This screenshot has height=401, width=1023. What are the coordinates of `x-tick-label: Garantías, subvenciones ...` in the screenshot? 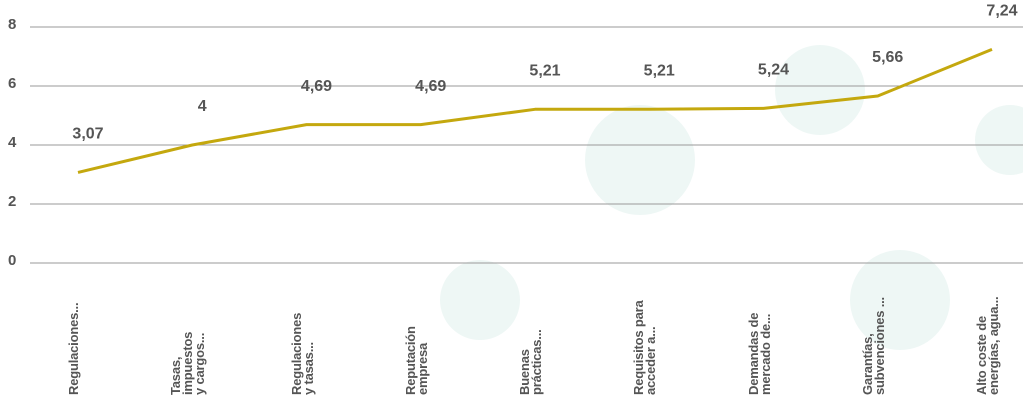 It's located at (873, 346).